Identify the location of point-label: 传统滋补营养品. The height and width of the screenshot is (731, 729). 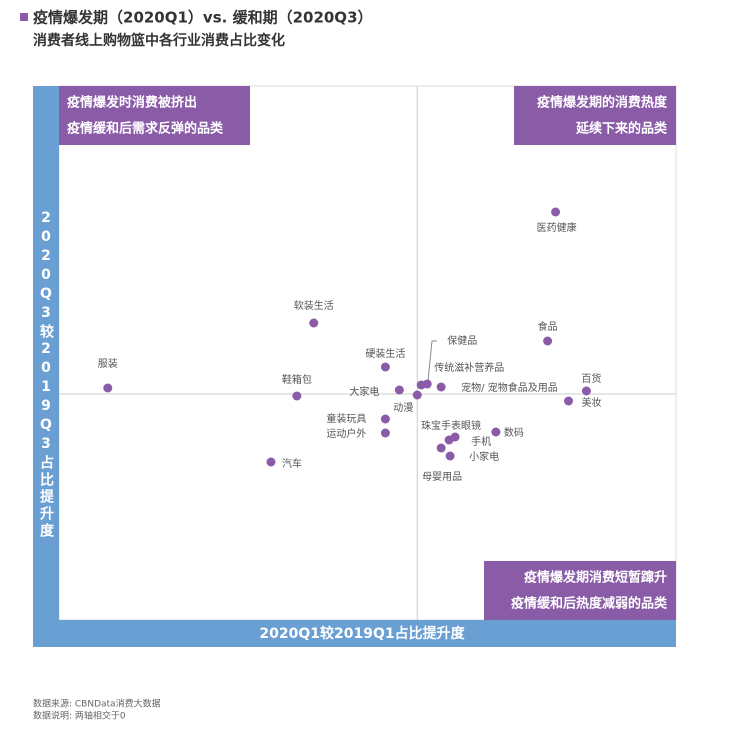
(469, 367).